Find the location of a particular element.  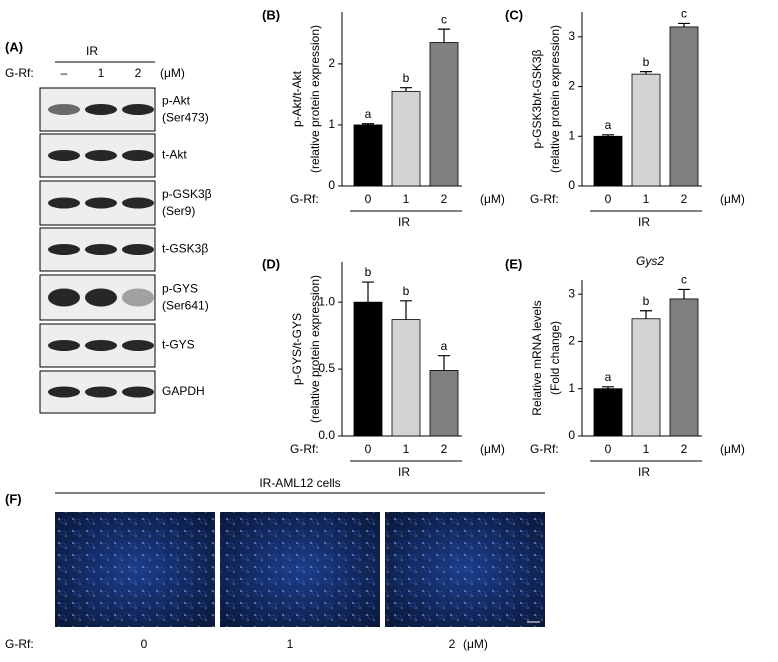

y-axis-label: p-GSK3b/t-GSK3β is located at coordinates (537, 98).